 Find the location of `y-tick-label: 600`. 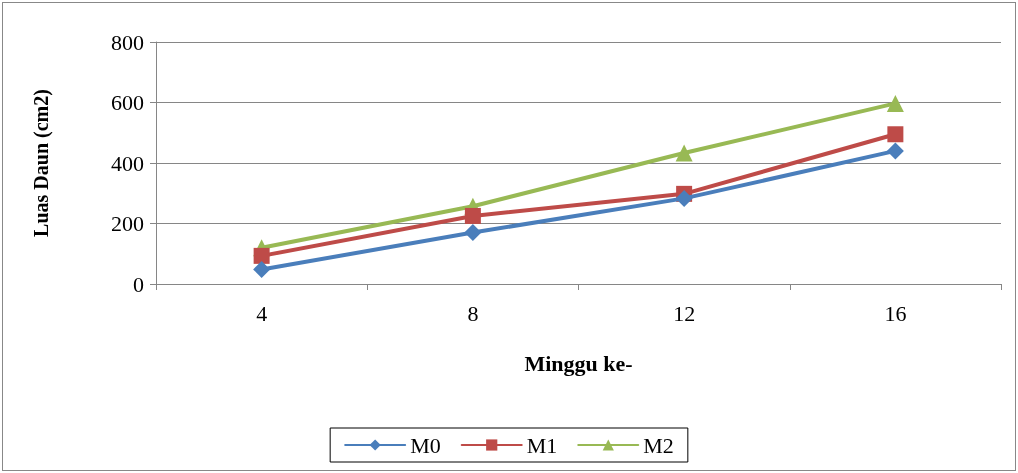

y-tick-label: 600 is located at coordinates (127, 102).